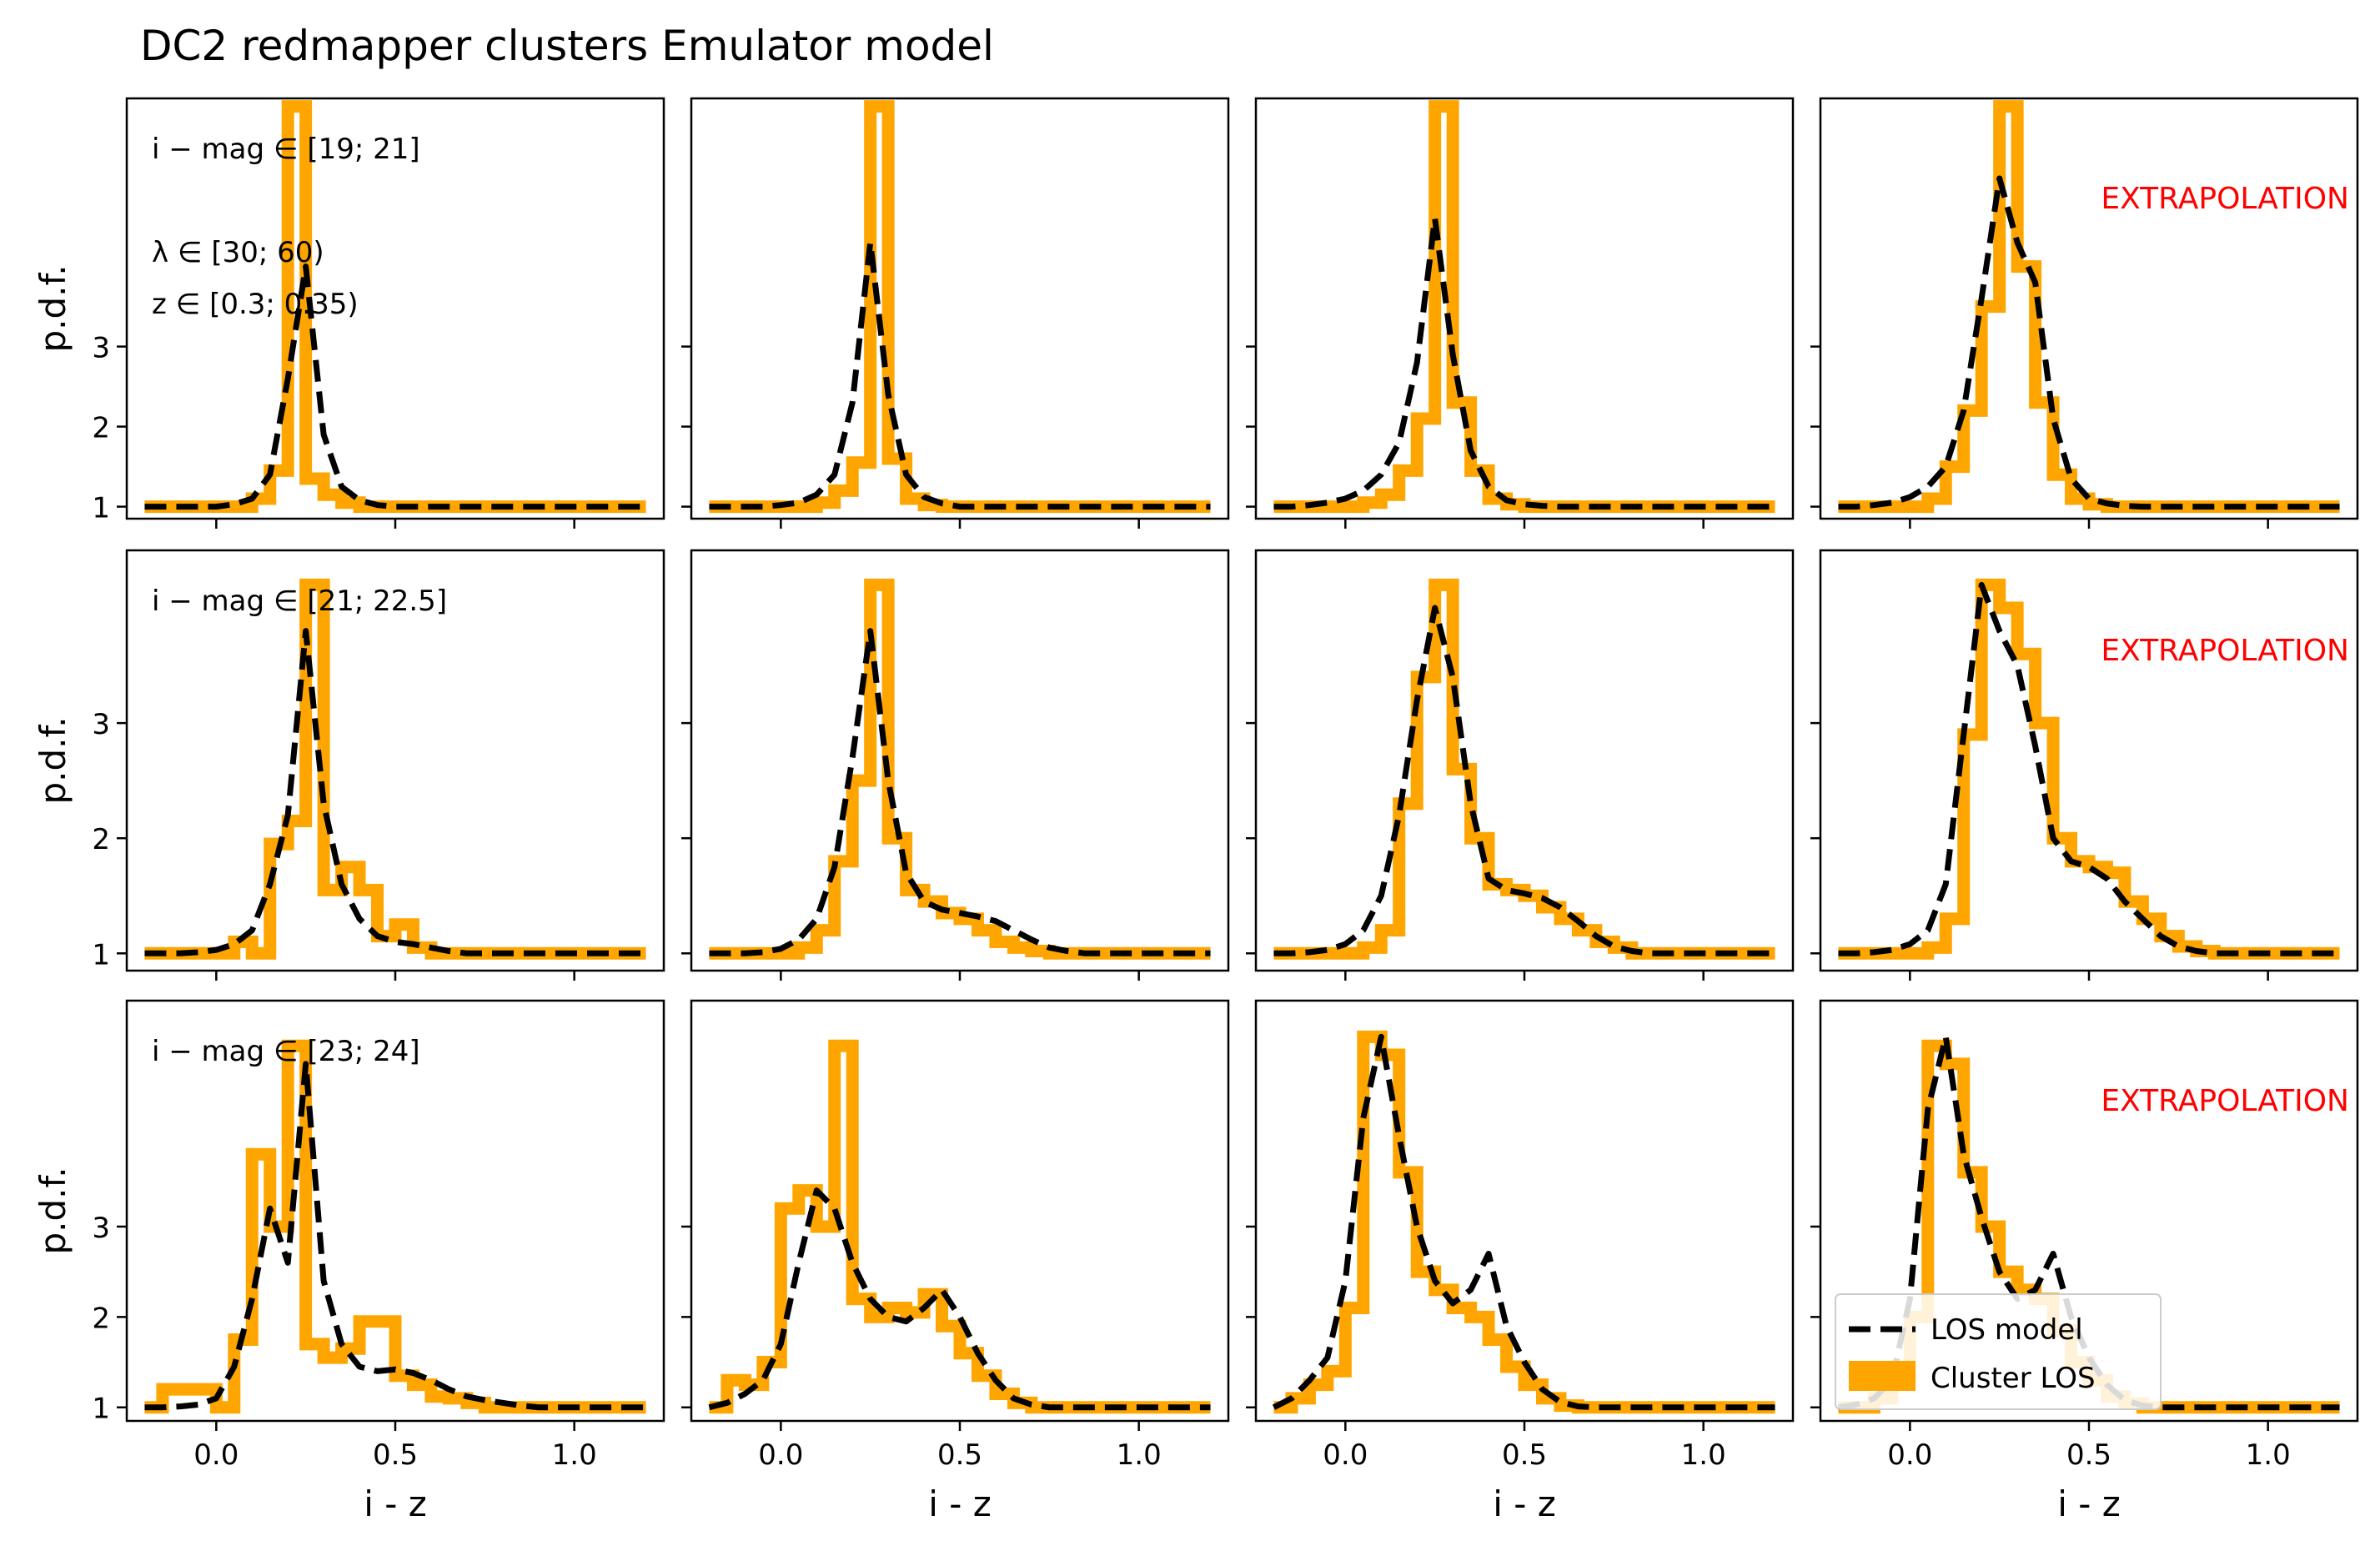  What do you see at coordinates (286, 149) in the screenshot?
I see `panel-annotation: i − mag ∈ [19; 21]` at bounding box center [286, 149].